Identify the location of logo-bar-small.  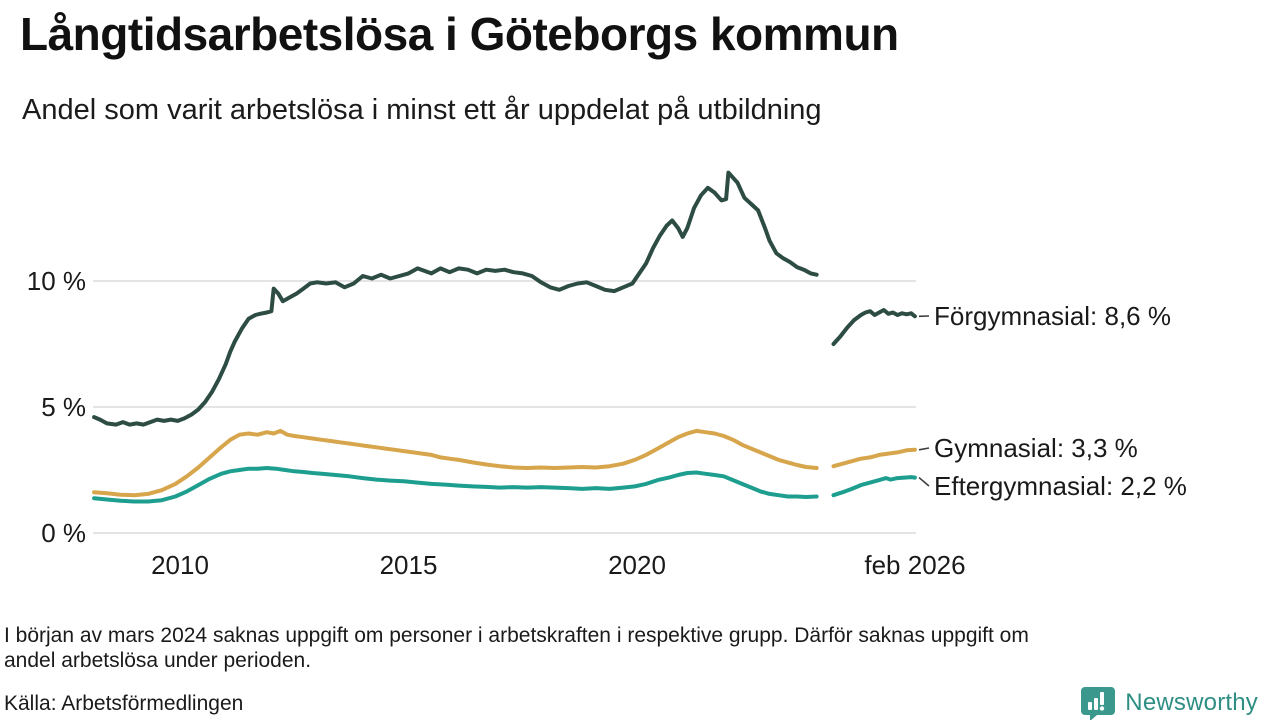
(1090, 706).